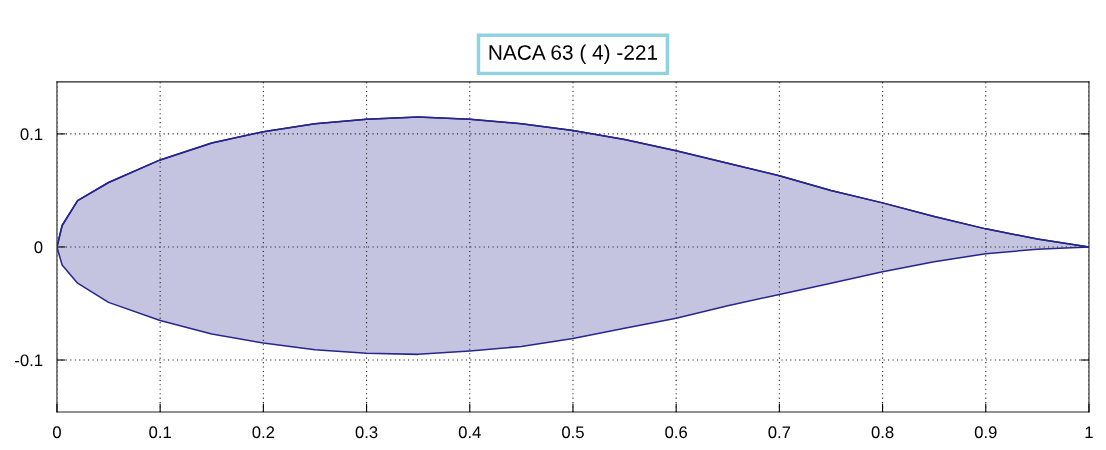  What do you see at coordinates (469, 432) in the screenshot?
I see `x-tick-label: 0.4` at bounding box center [469, 432].